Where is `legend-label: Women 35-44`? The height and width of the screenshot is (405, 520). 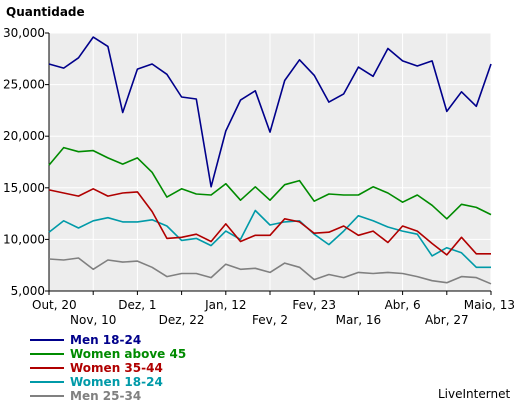
legend-label: Women 35-44 is located at coordinates (116, 368).